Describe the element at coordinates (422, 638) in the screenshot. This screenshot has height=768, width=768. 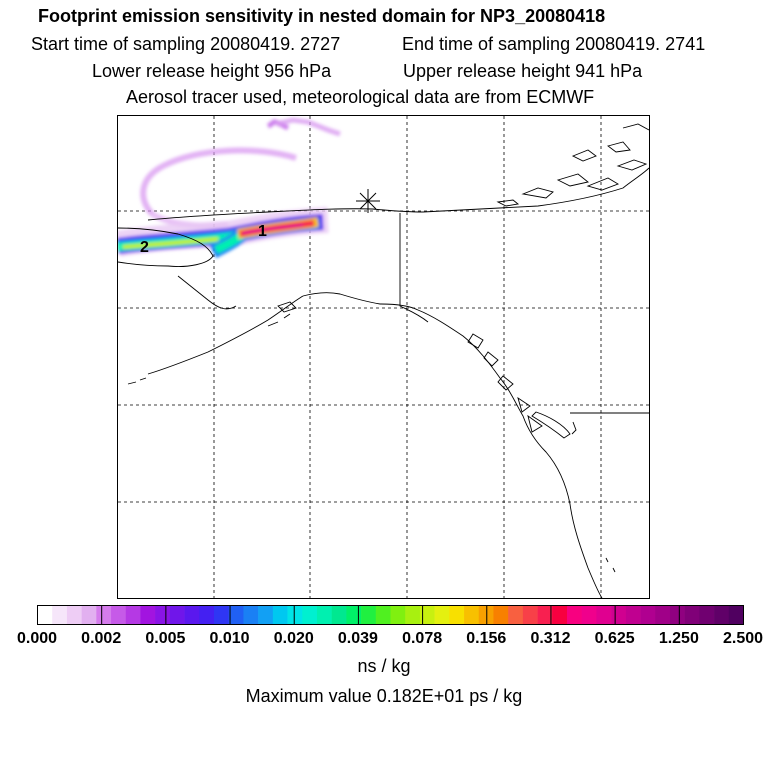
I see `colorbar-tick-label: 0.078` at that location.